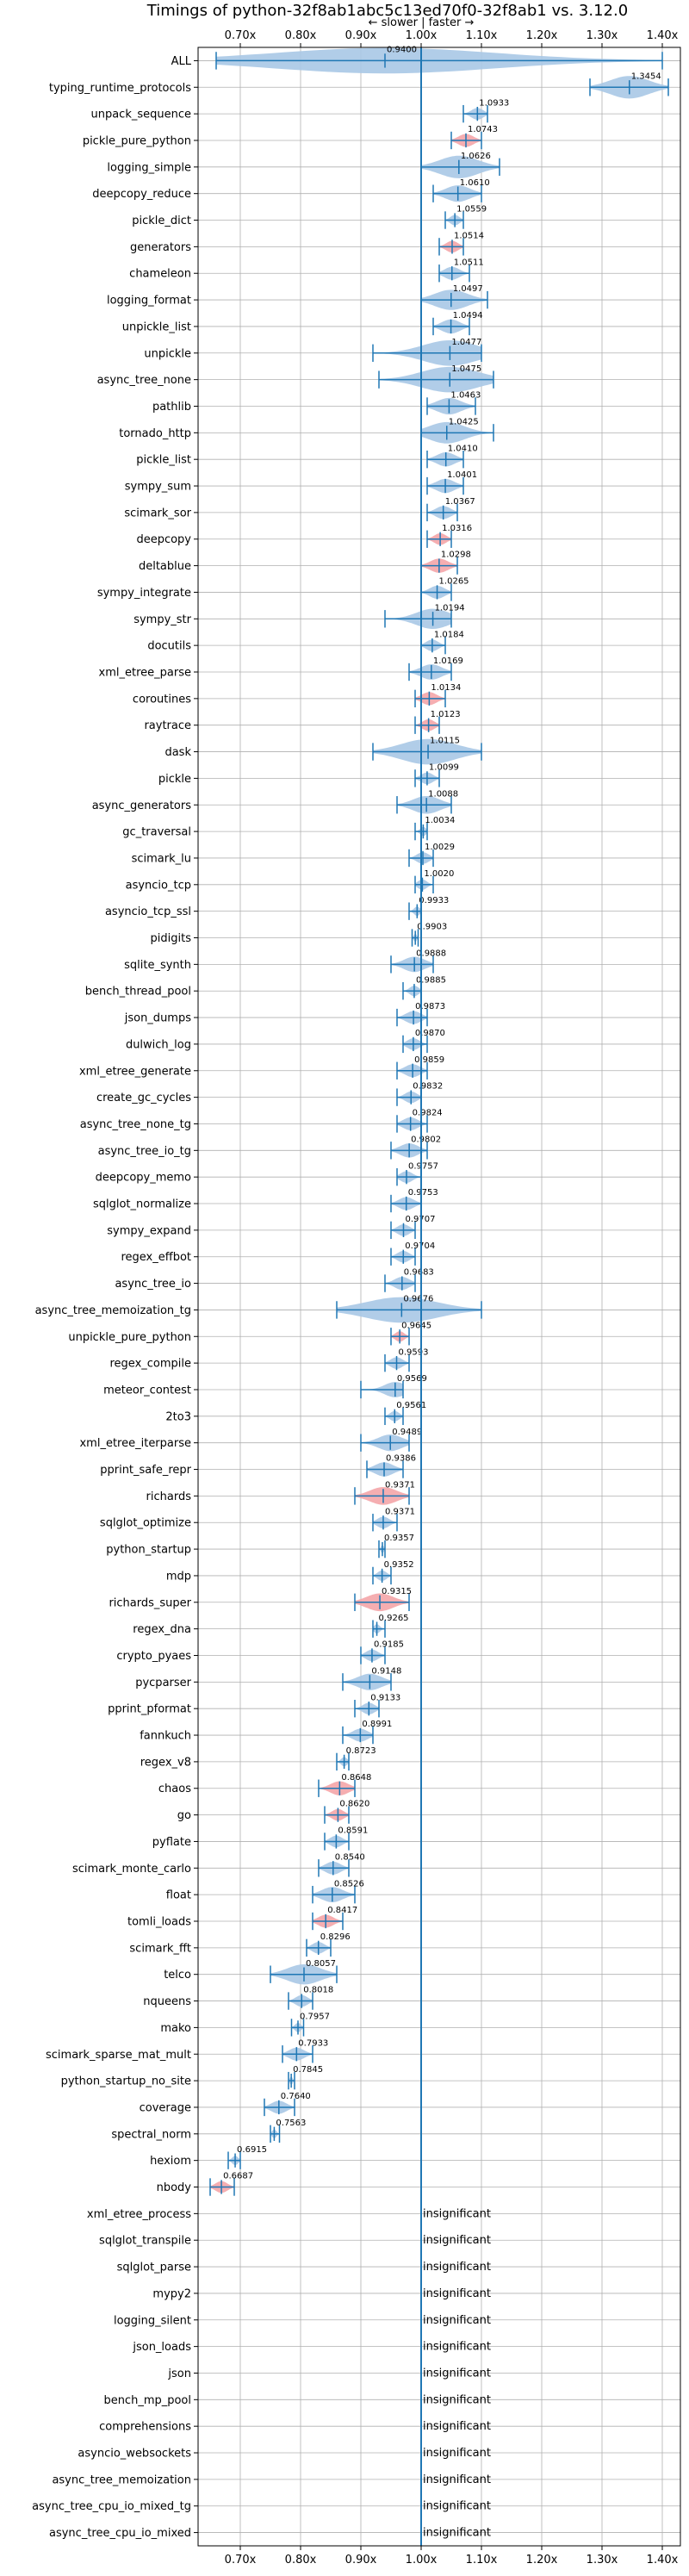  Describe the element at coordinates (430, 1007) in the screenshot. I see `value-label: 0.9873` at that location.